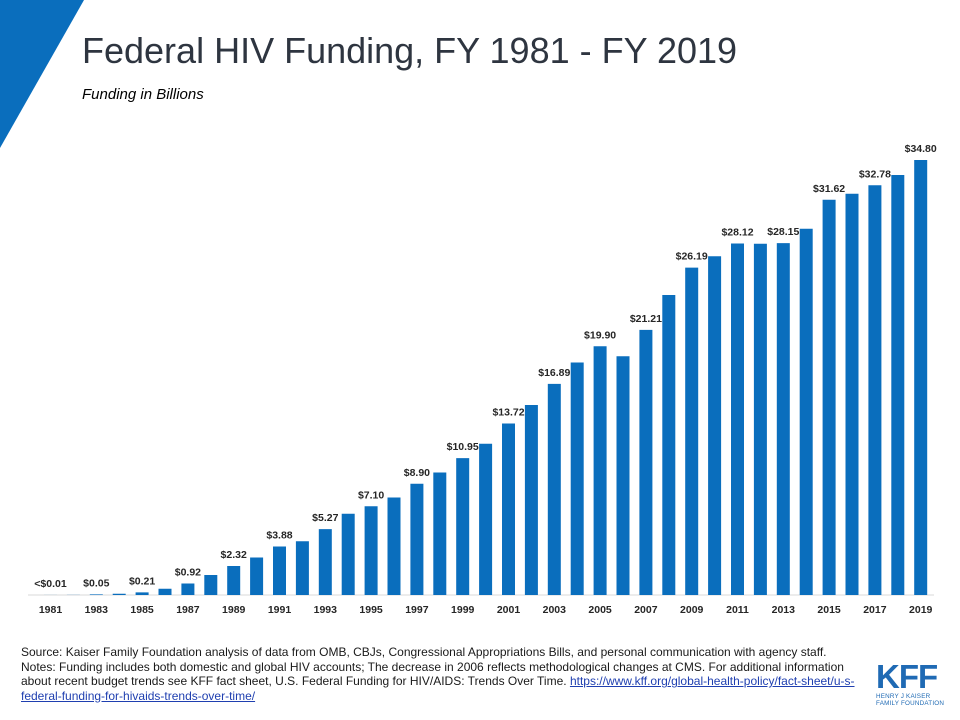 This screenshot has width=960, height=720. Describe the element at coordinates (646, 319) in the screenshot. I see `data-label-2007: $21.21` at that location.